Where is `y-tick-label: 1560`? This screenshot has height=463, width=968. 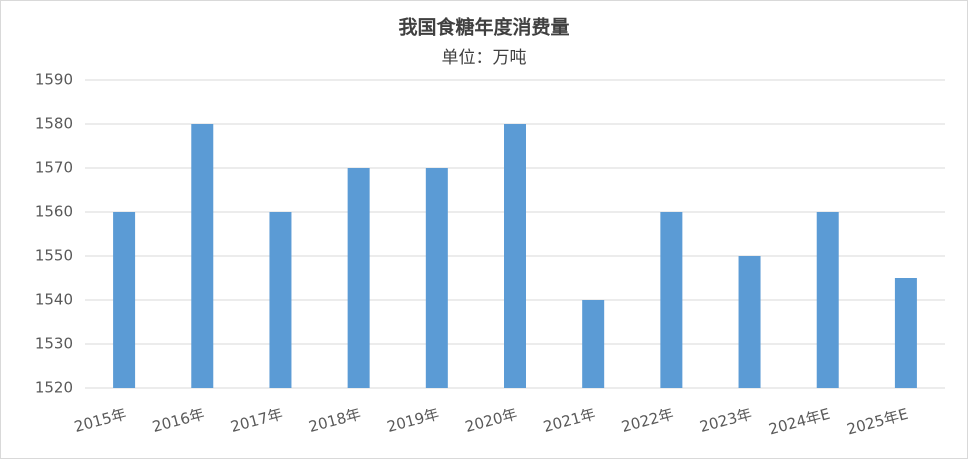
y-tick-label: 1560 is located at coordinates (54, 212).